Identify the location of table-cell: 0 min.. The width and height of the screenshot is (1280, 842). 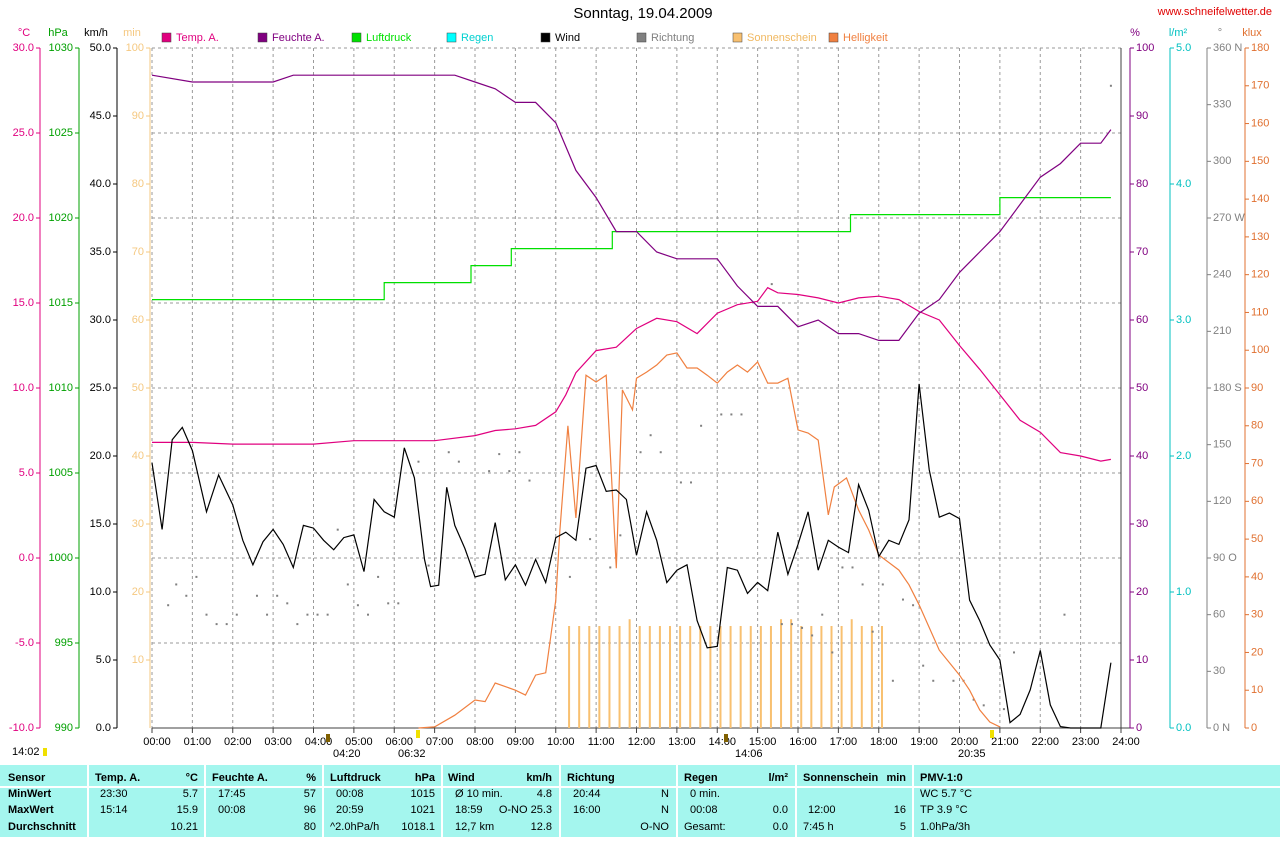
(705, 794).